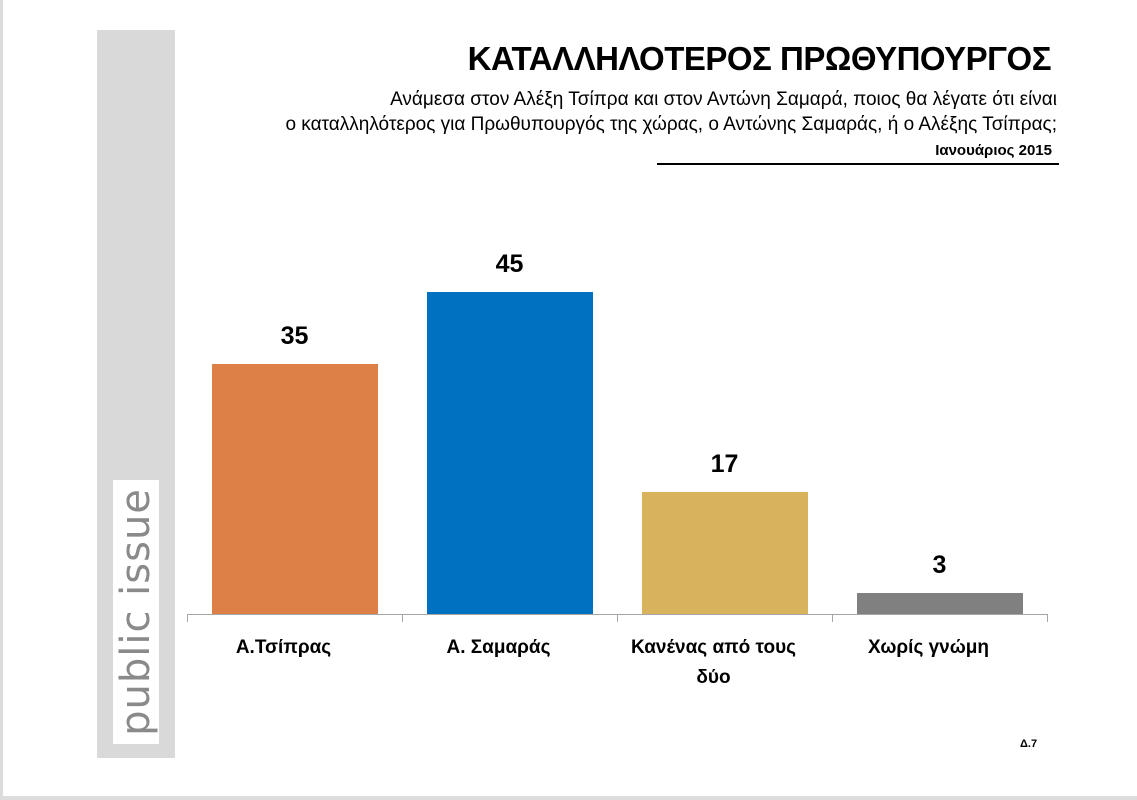  I want to click on data-label-neither: 17, so click(724, 464).